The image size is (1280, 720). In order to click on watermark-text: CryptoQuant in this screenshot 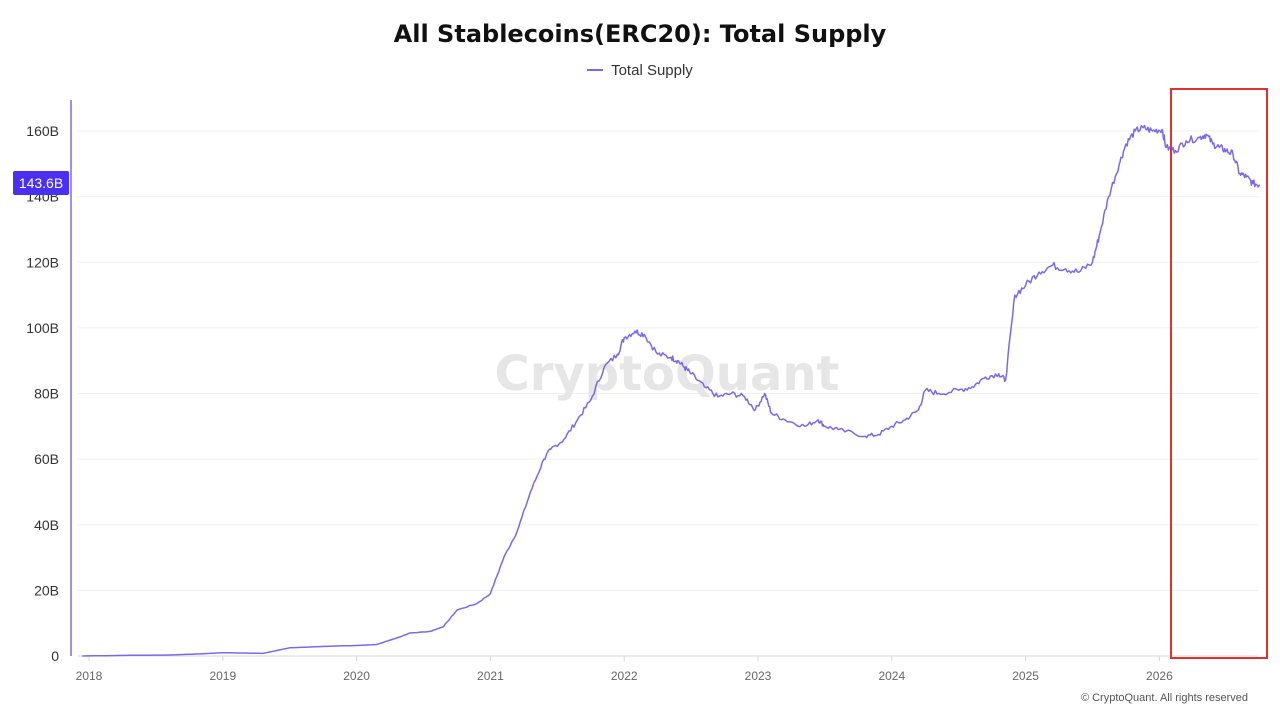, I will do `click(667, 374)`.